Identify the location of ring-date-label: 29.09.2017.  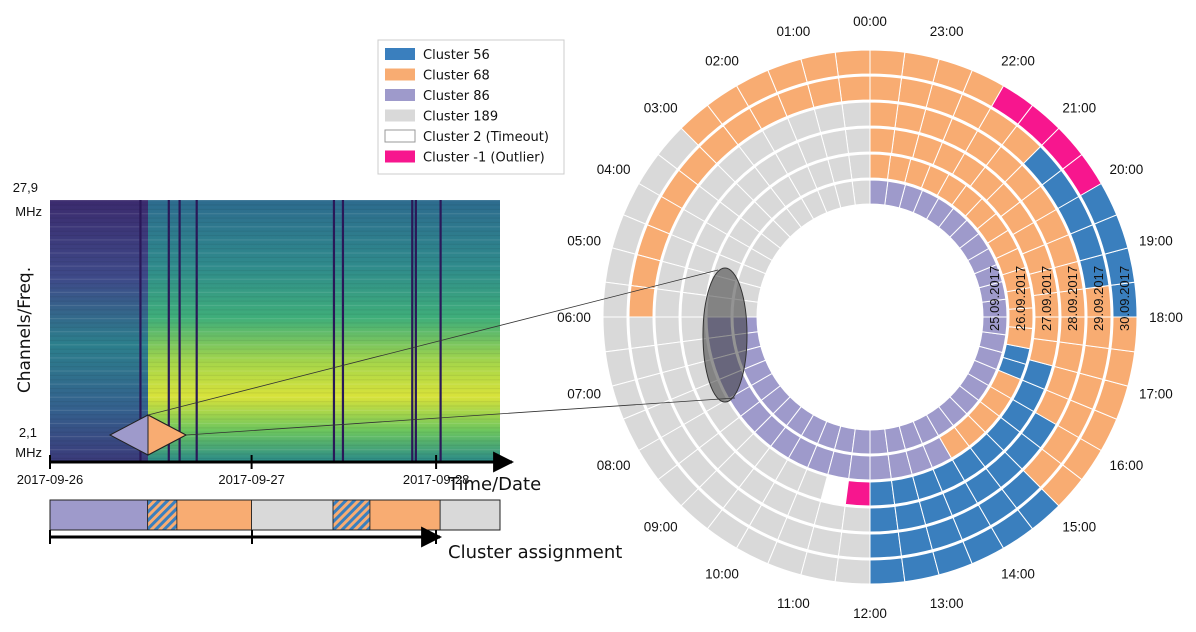
(1098, 298).